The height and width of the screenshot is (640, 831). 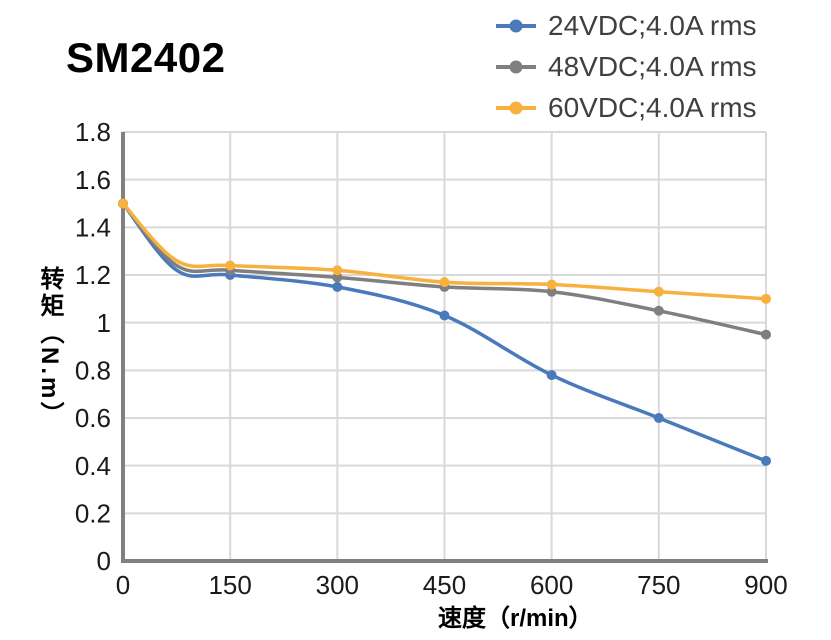 I want to click on legend-item-2: 60VDC;4.0A rms, so click(x=626, y=107).